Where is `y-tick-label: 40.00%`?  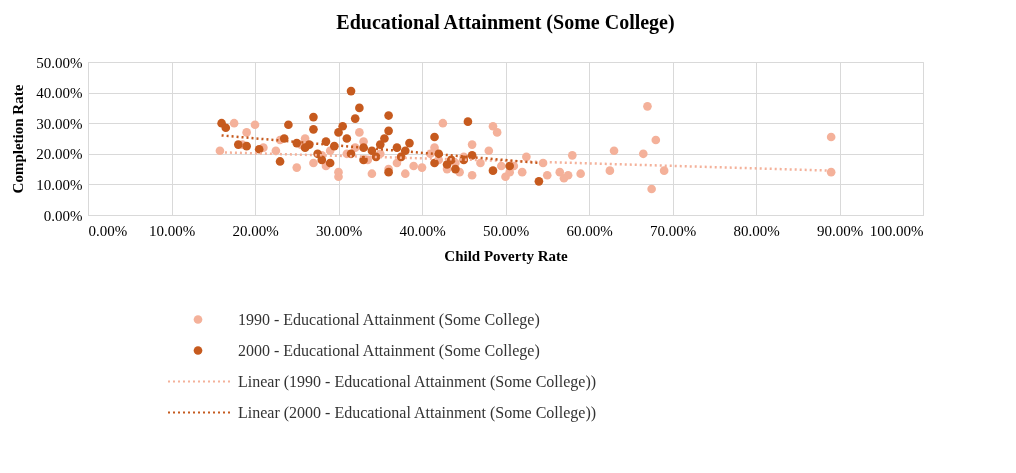
y-tick-label: 40.00% is located at coordinates (59, 93).